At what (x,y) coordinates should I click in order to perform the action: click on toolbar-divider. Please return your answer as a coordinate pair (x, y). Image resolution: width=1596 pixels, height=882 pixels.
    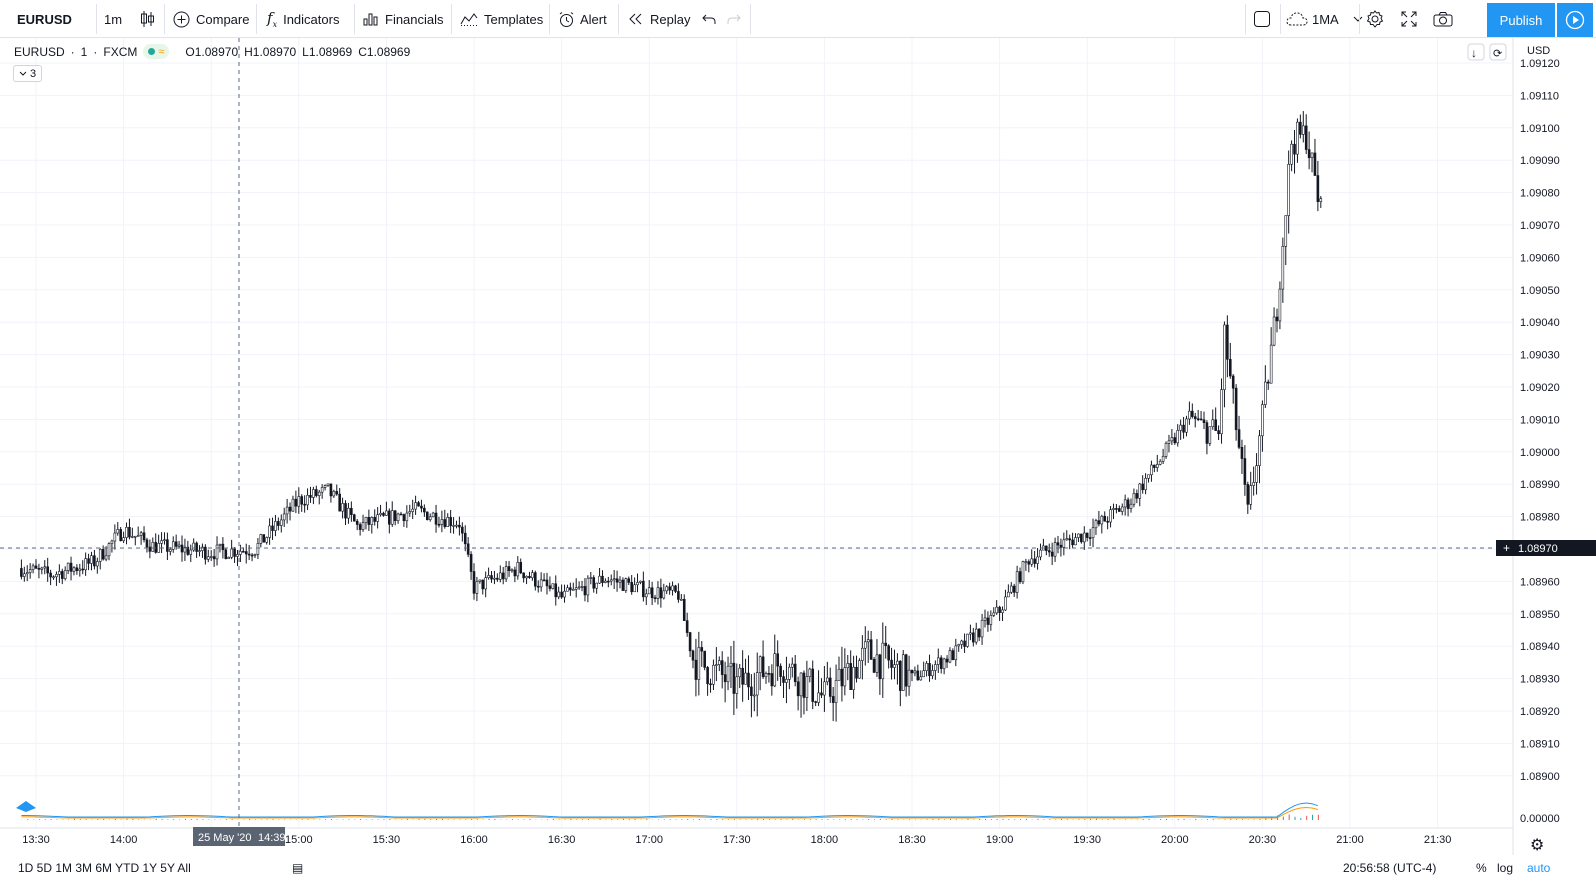
    Looking at the image, I should click on (451, 19).